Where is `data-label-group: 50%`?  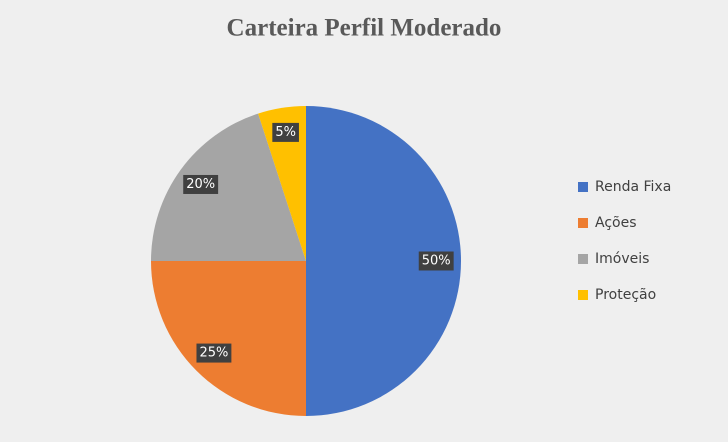 data-label-group: 50% is located at coordinates (436, 261).